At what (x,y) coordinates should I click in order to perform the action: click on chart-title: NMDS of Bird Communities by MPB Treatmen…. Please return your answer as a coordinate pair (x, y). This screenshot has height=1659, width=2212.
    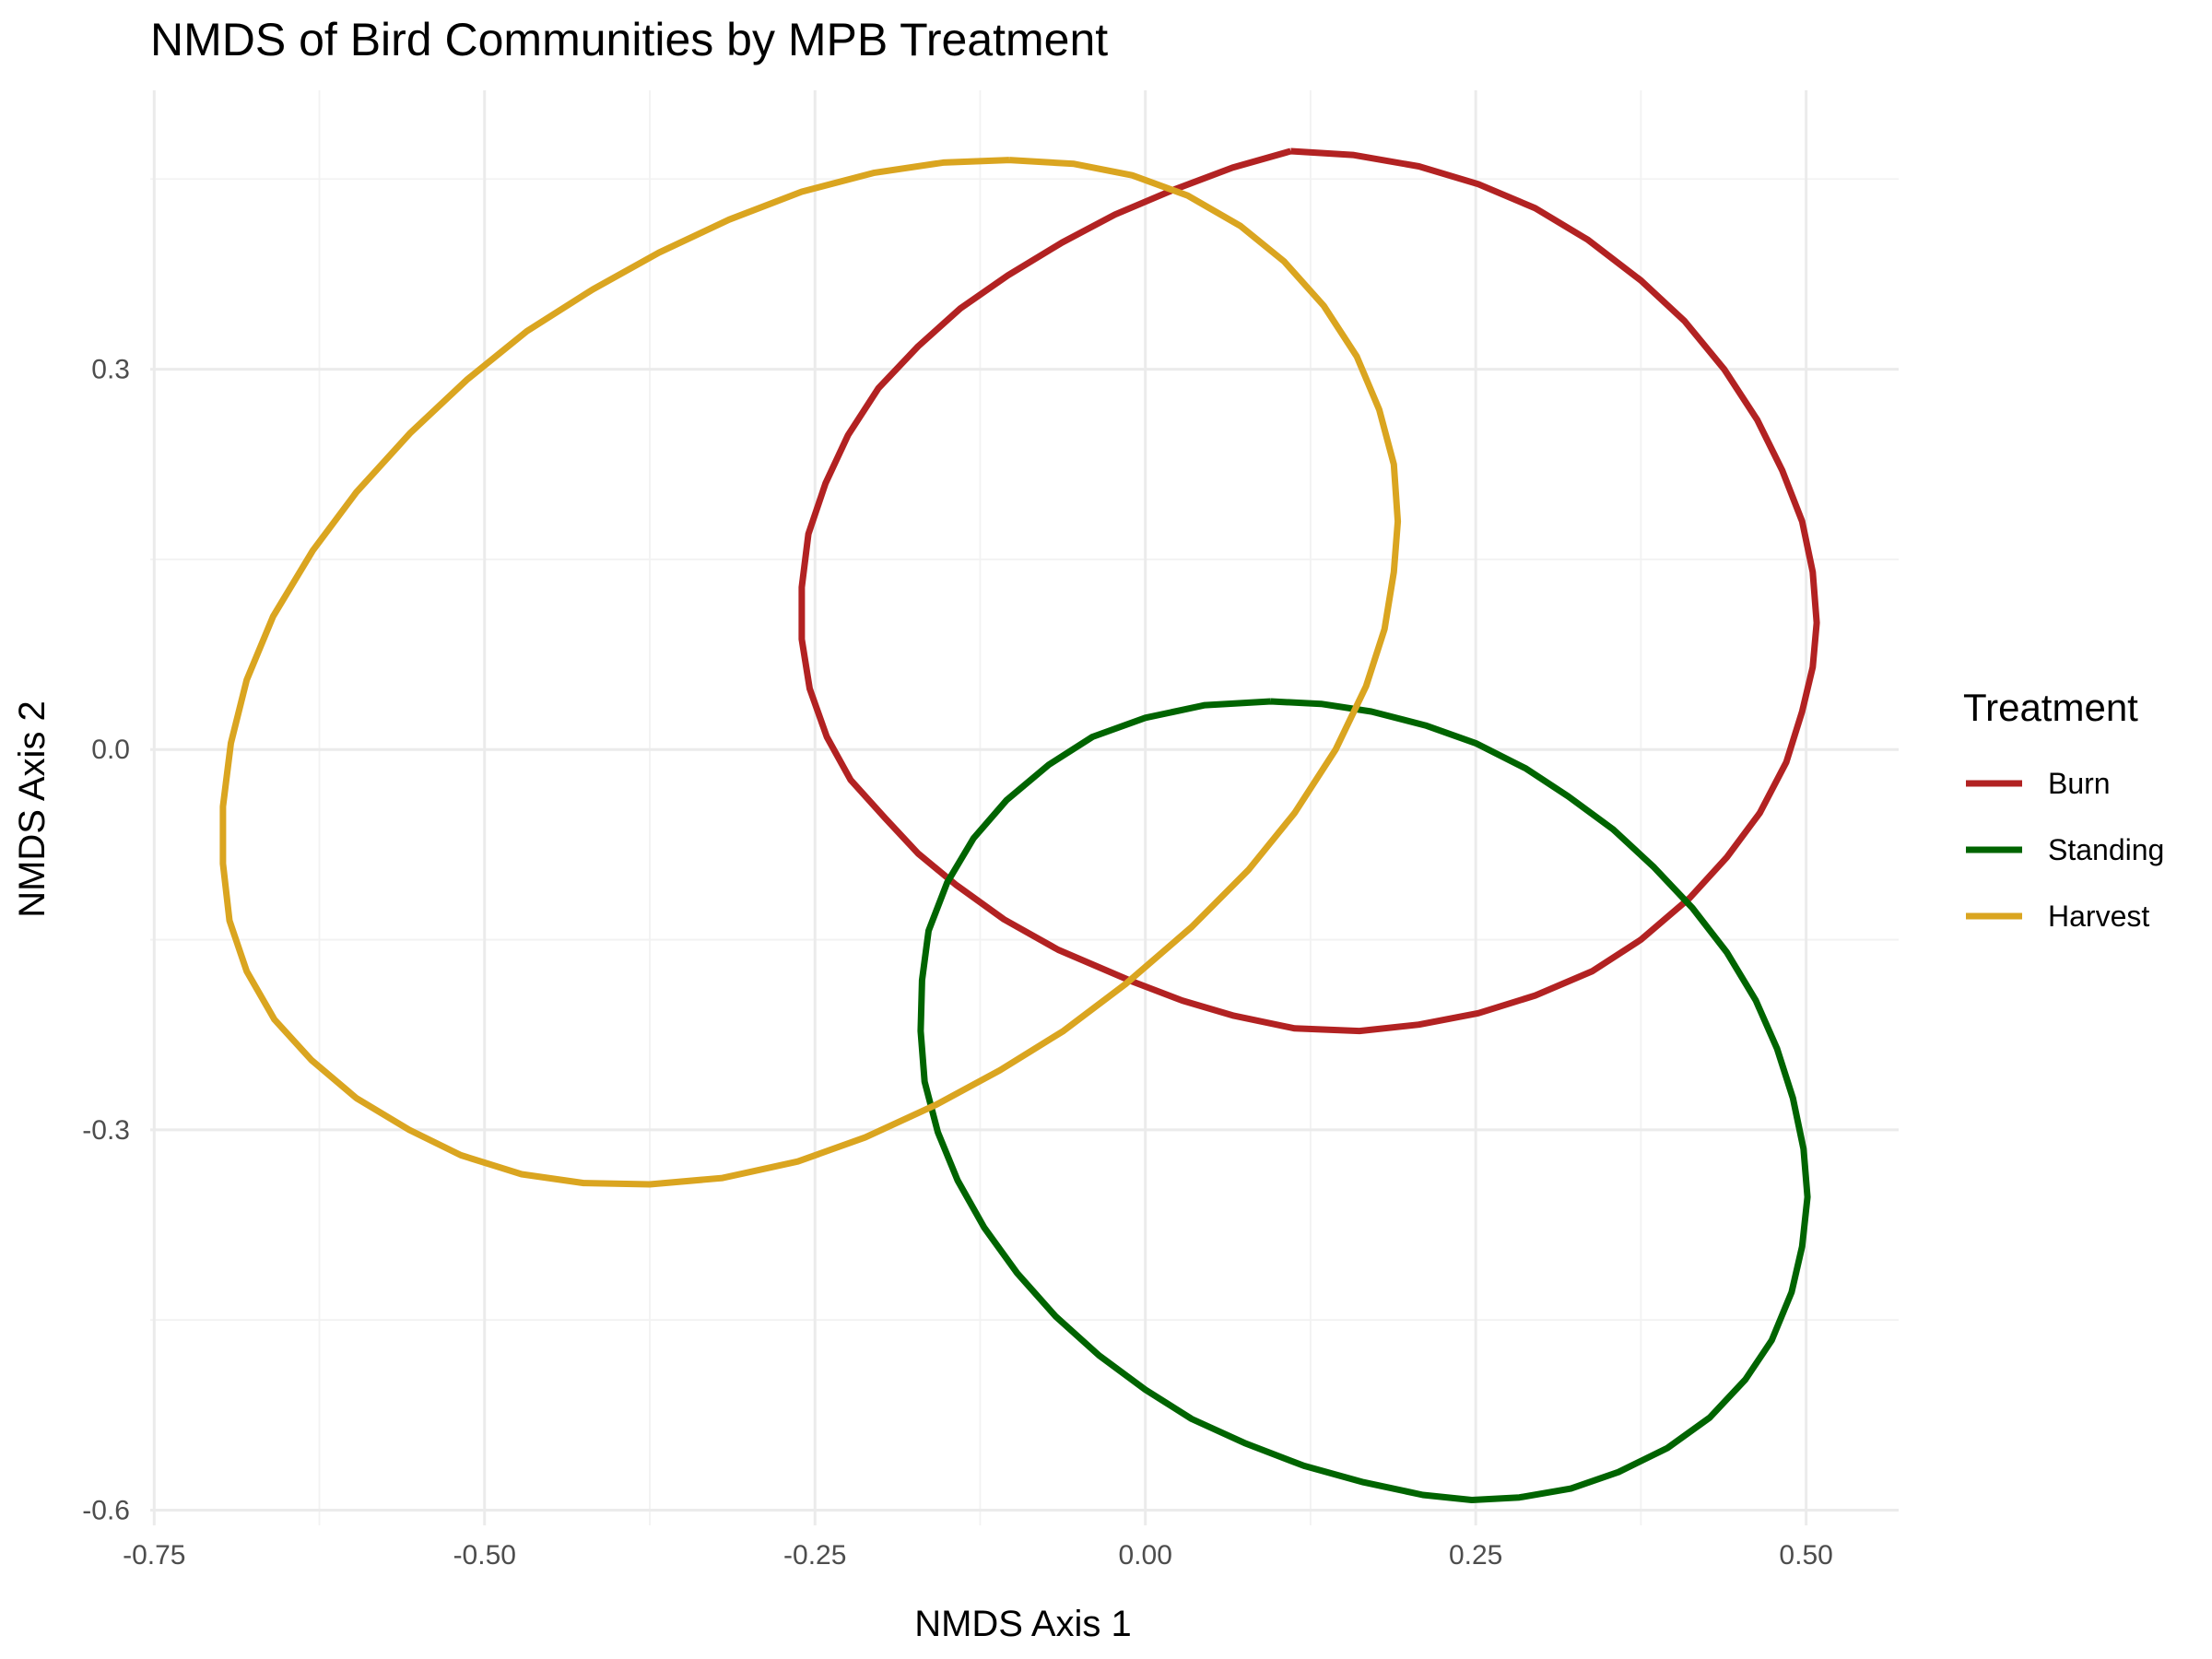
    Looking at the image, I should click on (629, 39).